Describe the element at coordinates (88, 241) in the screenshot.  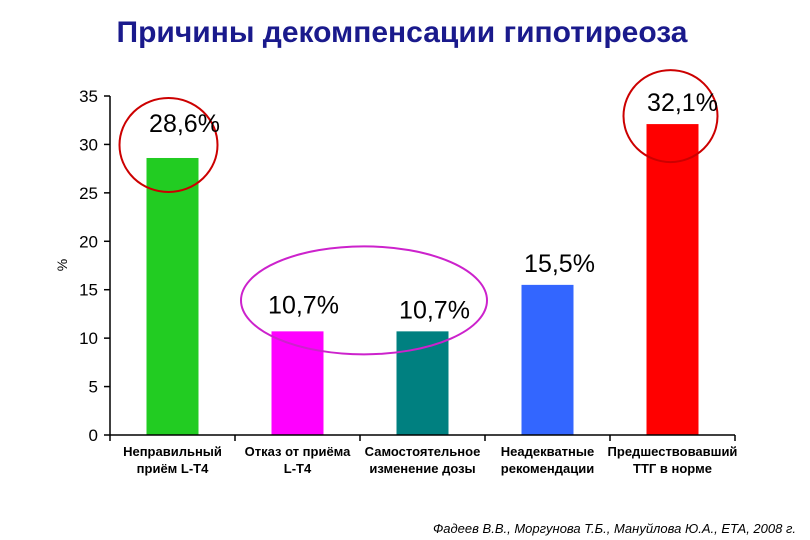
I see `y-tick-label: 20` at that location.